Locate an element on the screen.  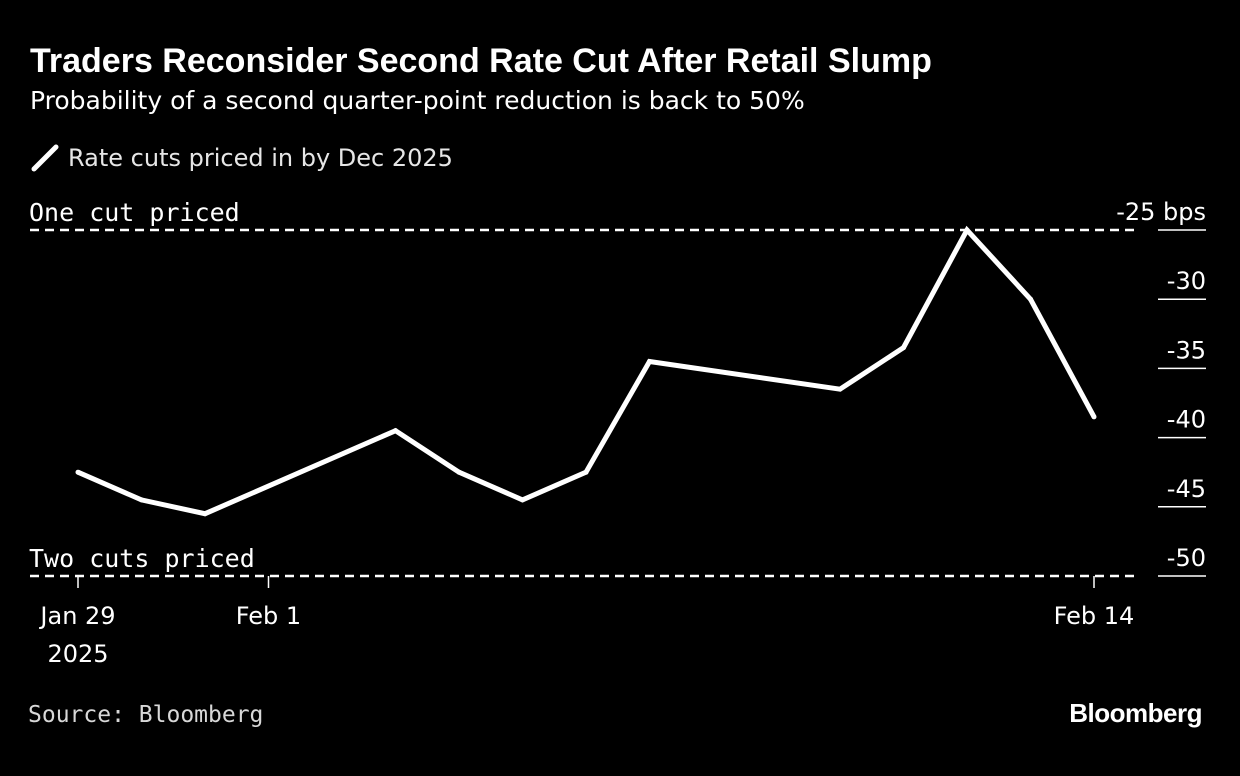
y-tick-label: -25 bps is located at coordinates (1161, 212).